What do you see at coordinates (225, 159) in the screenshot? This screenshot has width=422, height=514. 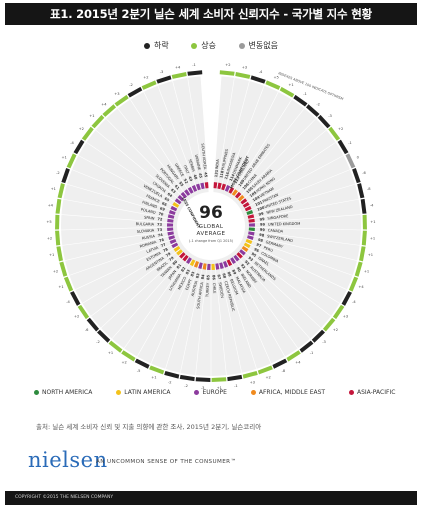 I see `country-label: PHILIPPINES` at bounding box center [225, 159].